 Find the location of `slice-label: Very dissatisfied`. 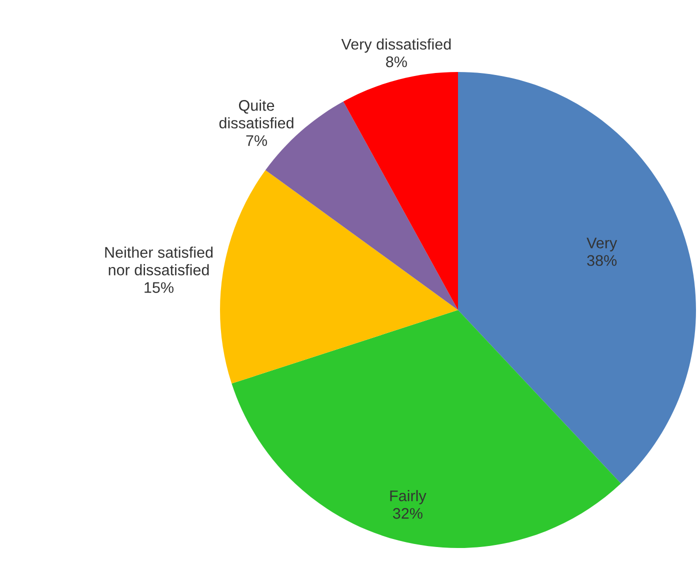

slice-label: Very dissatisfied is located at coordinates (396, 45).